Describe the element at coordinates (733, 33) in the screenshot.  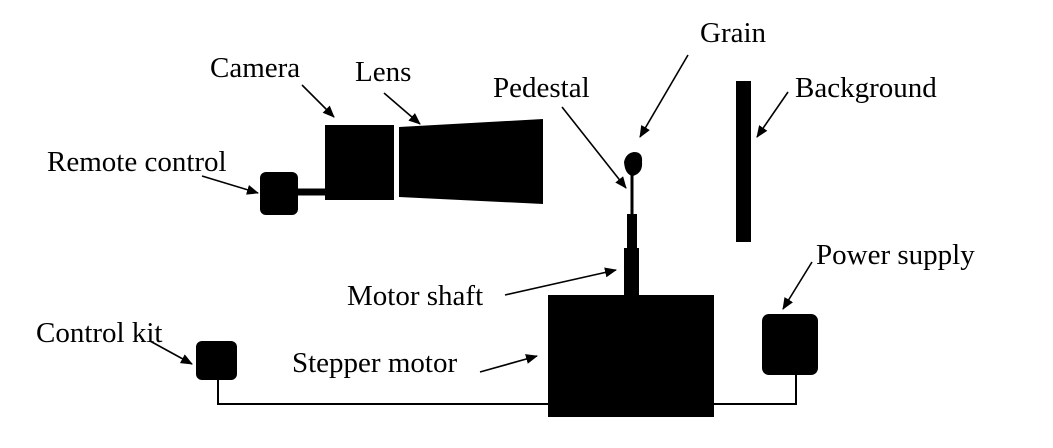
I see `label-grain: Grain` at that location.